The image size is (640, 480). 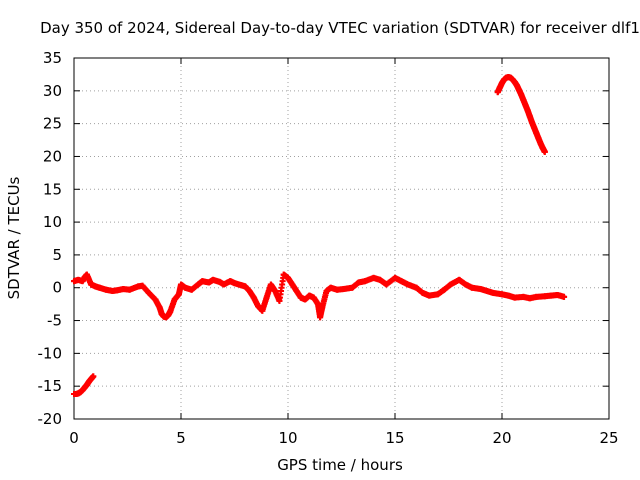 What do you see at coordinates (287, 438) in the screenshot?
I see `x-tick-label: 10` at bounding box center [287, 438].